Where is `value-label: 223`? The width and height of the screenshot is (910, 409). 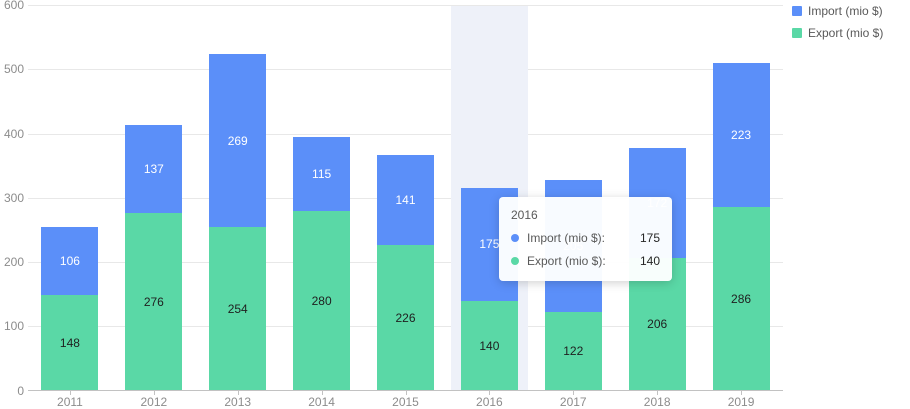 value-label: 223 is located at coordinates (741, 135).